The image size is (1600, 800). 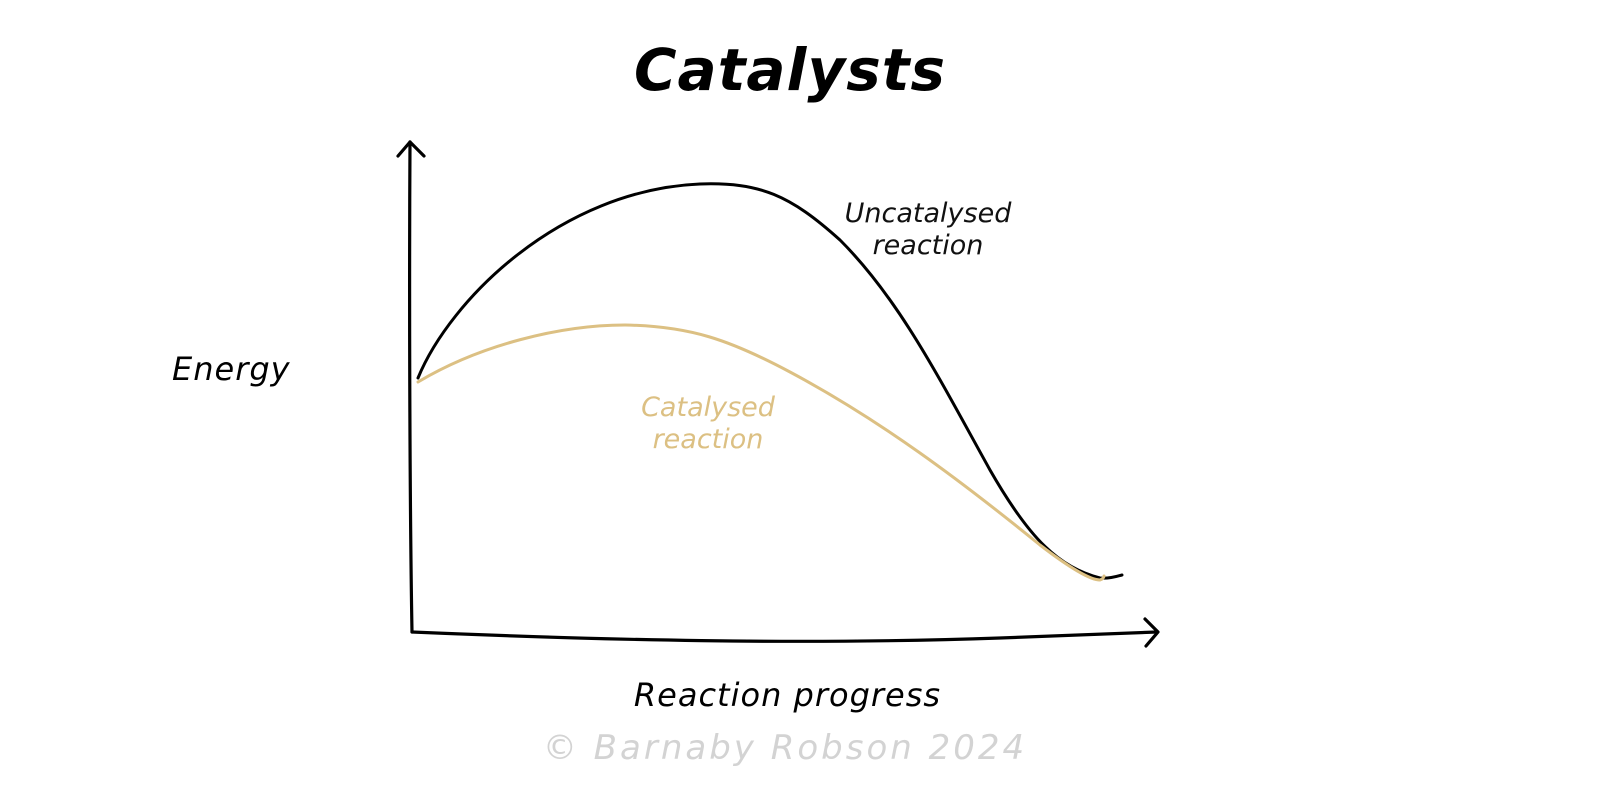 I want to click on catalysed-label: Catalysed reaction, so click(x=708, y=424).